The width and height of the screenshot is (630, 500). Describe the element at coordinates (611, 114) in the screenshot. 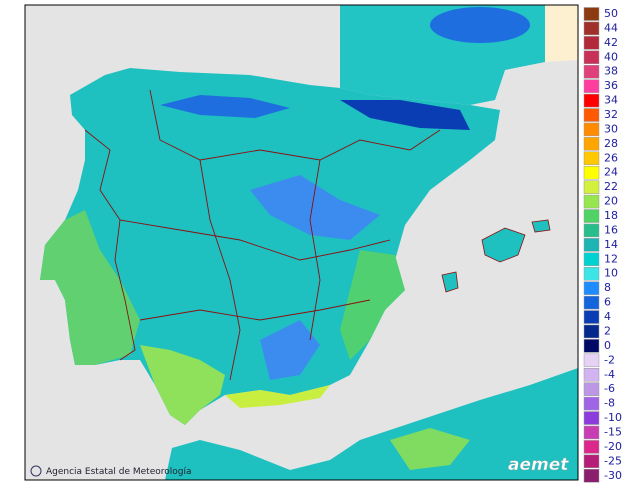

I see `legend-label: 32` at that location.